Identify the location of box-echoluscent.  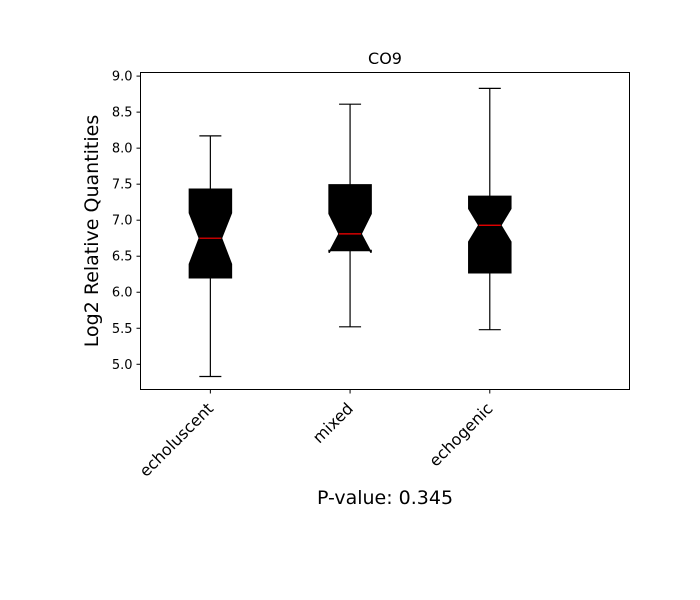
(210, 233).